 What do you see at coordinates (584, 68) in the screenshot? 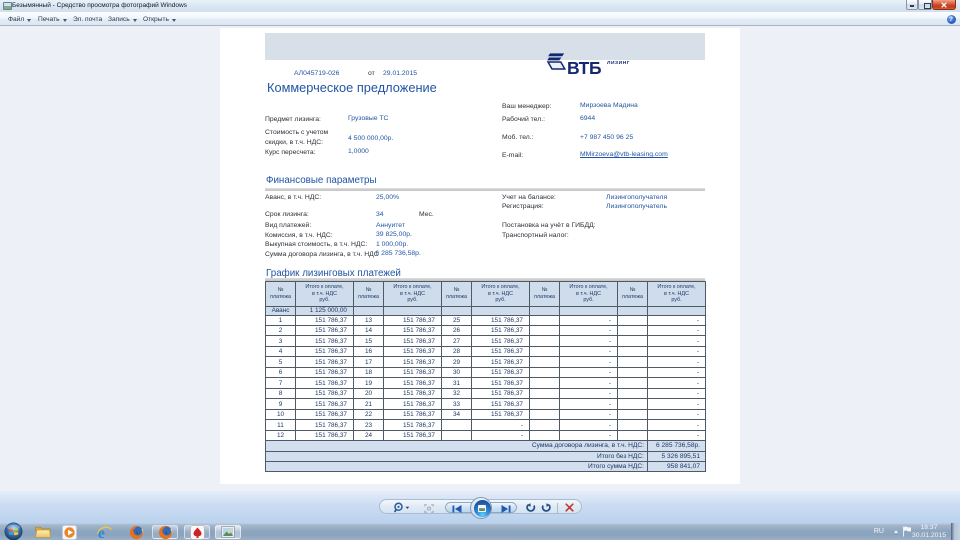
I see `svg-text: ВТБ` at bounding box center [584, 68].